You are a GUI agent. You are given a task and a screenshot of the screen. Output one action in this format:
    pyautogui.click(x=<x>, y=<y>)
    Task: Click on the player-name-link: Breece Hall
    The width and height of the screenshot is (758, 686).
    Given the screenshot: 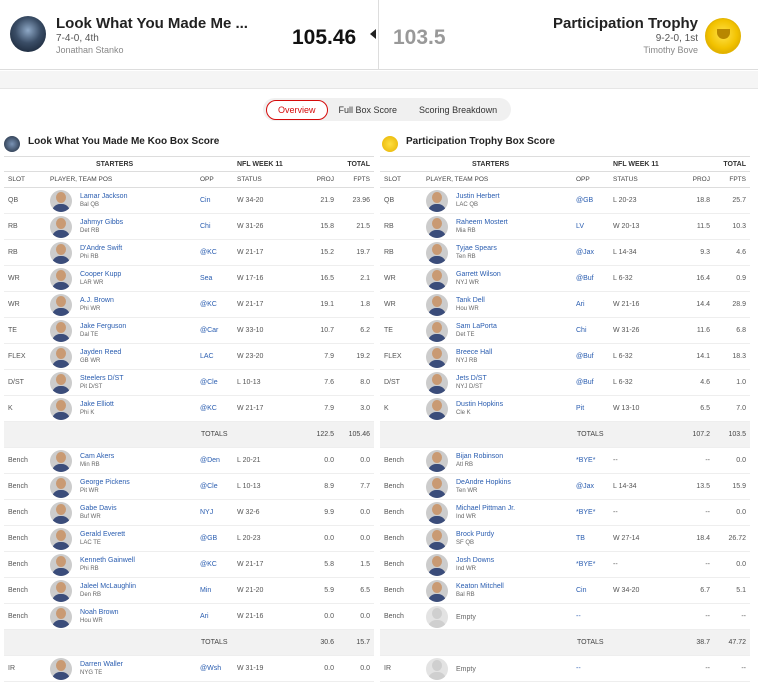 What is the action you would take?
    pyautogui.click(x=474, y=352)
    